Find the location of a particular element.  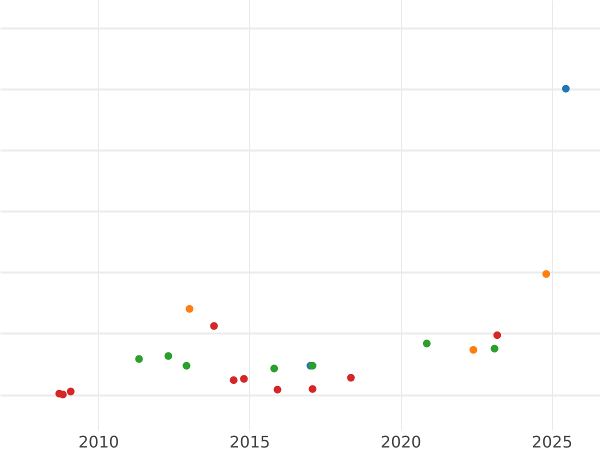

x-tick-label: 2010 is located at coordinates (99, 441).